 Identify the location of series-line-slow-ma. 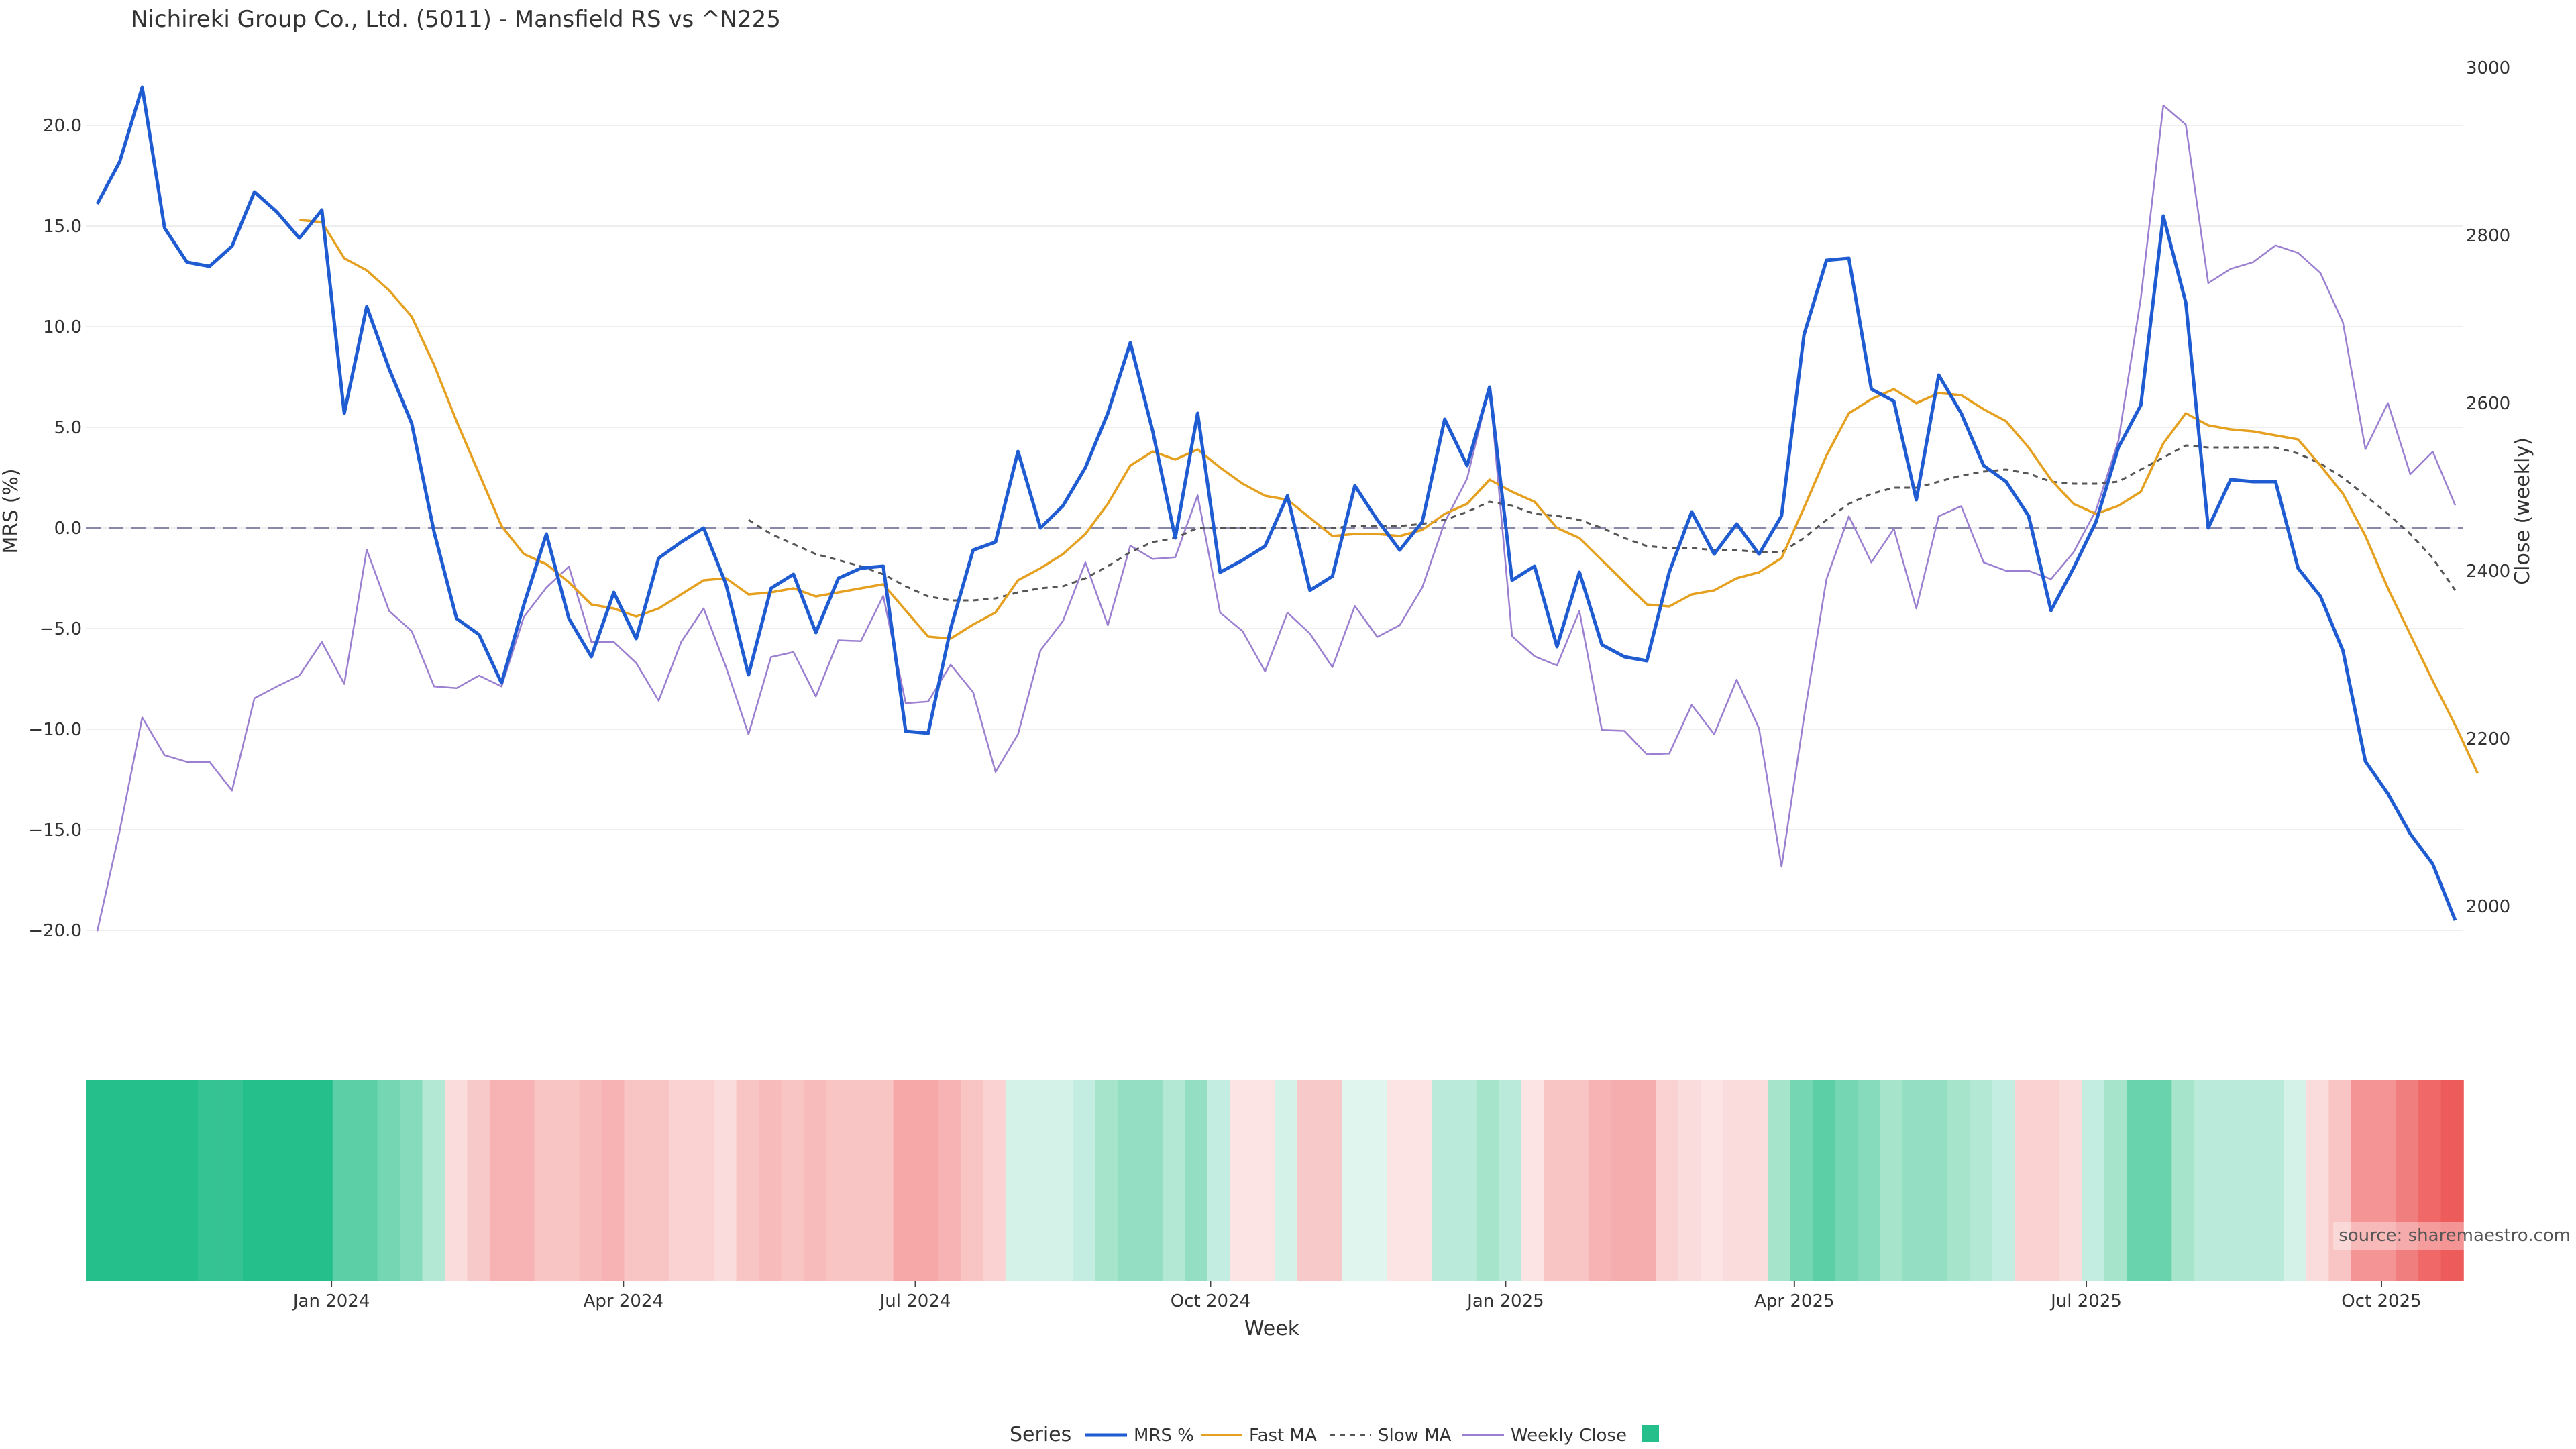
(1602, 523).